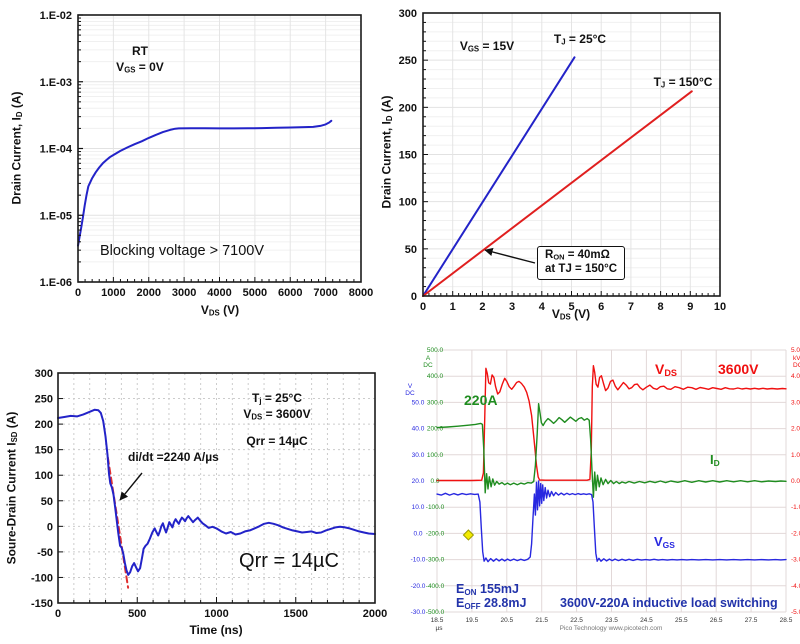 The height and width of the screenshot is (644, 800). I want to click on annotation-qrr: Qrr = 14µC, so click(277, 441).